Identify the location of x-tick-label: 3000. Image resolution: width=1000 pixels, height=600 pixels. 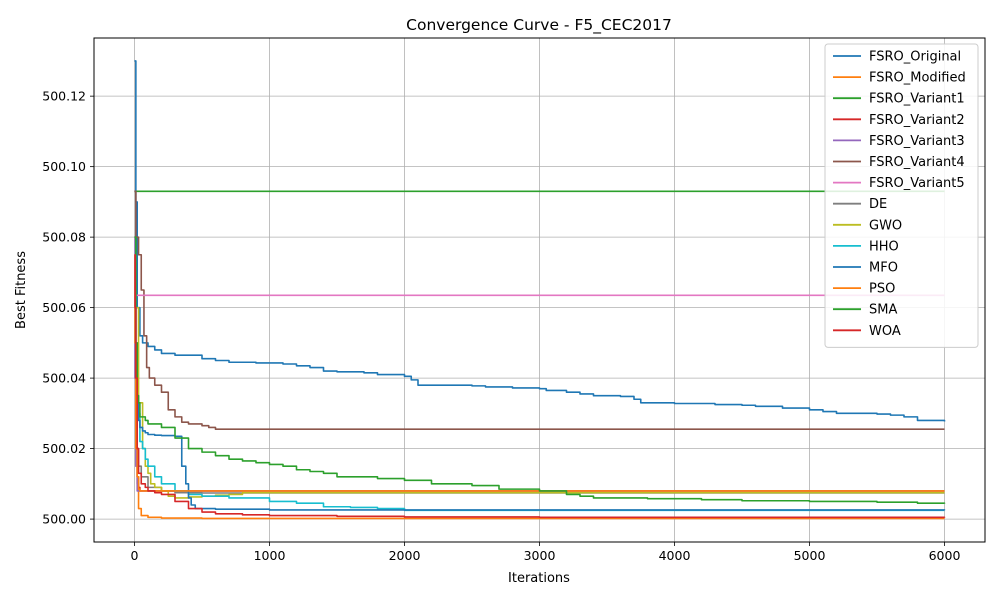
(540, 555).